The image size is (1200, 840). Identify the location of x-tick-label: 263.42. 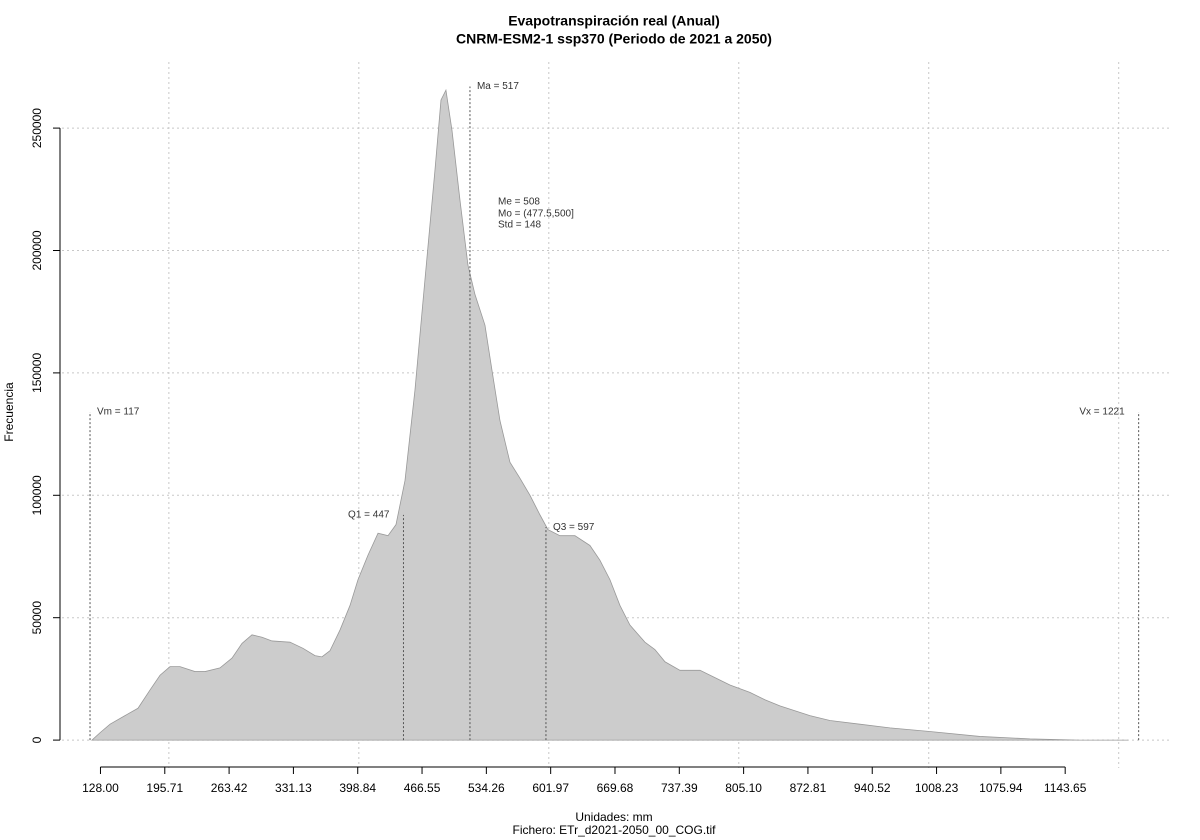
(229, 788).